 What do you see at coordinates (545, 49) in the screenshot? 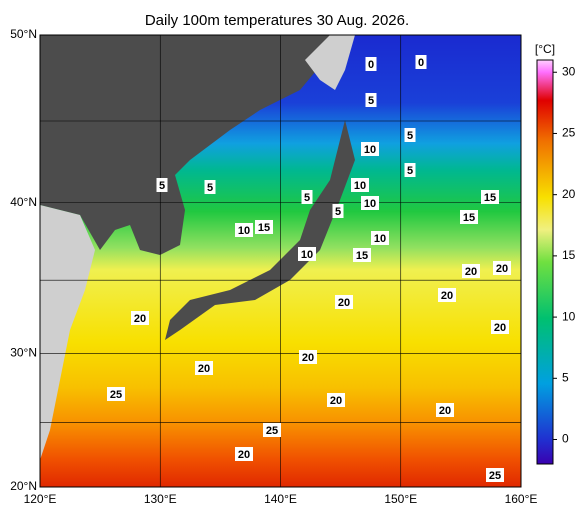
I see `colorbar-unit: [°C]` at bounding box center [545, 49].